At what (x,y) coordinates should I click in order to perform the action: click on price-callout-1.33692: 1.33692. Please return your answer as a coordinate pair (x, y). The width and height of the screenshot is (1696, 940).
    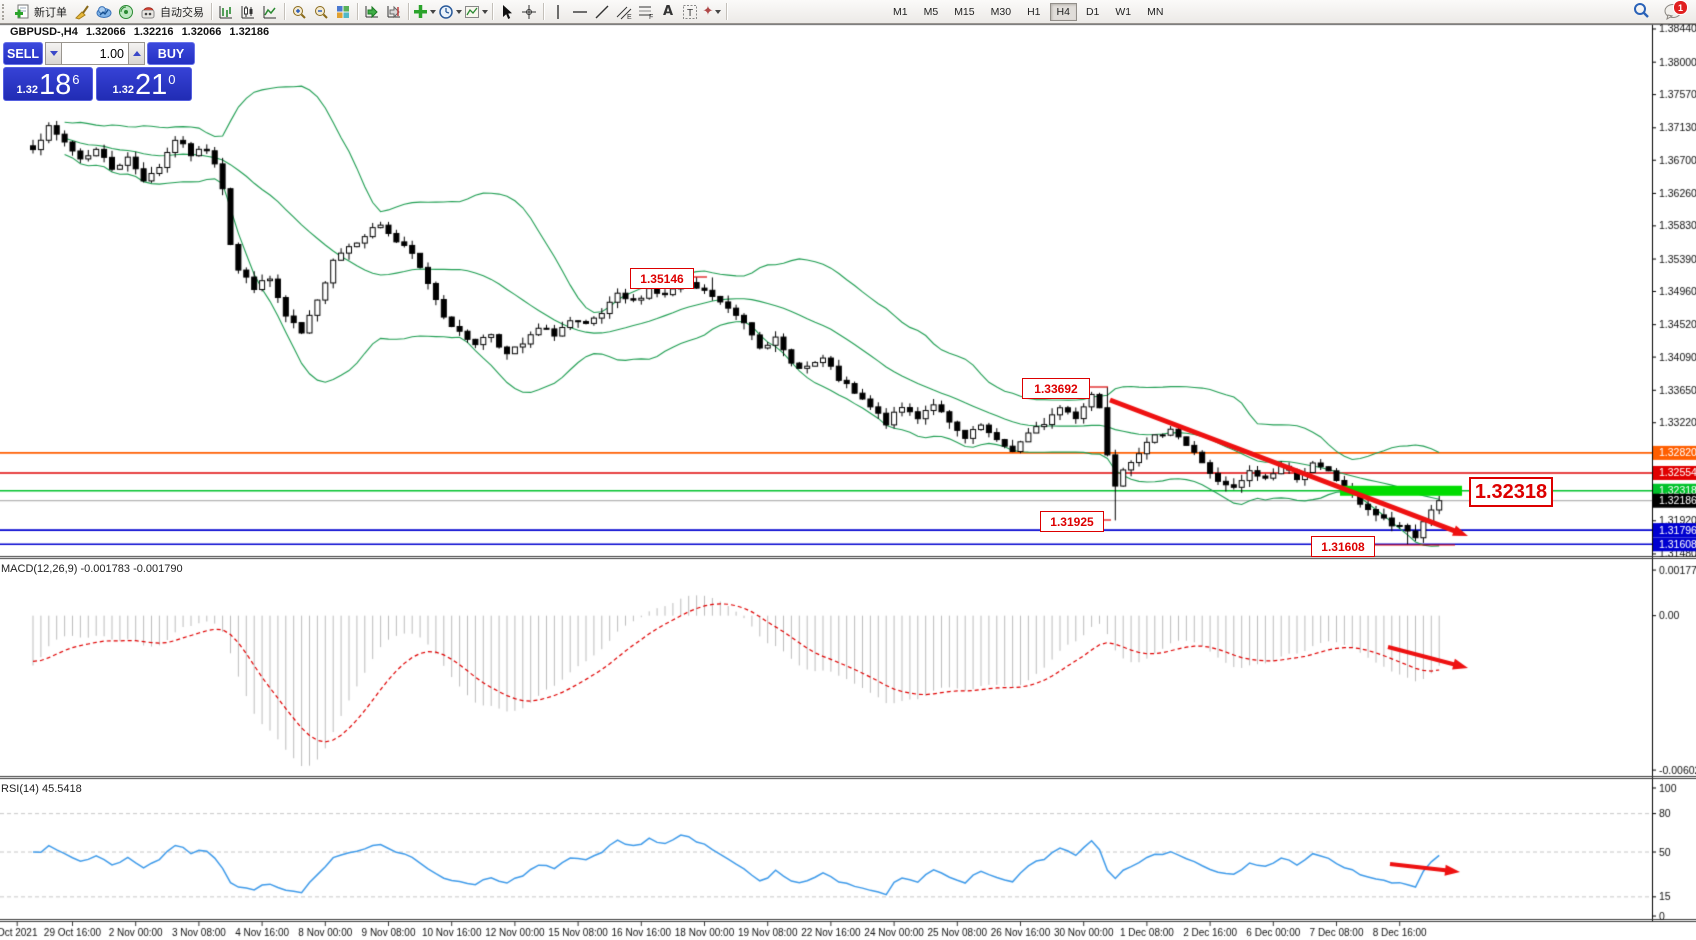
    Looking at the image, I should click on (1056, 388).